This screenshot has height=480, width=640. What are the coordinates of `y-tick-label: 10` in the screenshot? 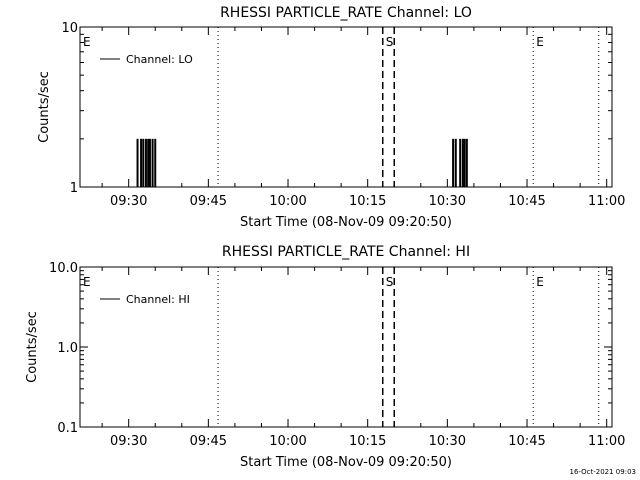 It's located at (69, 28).